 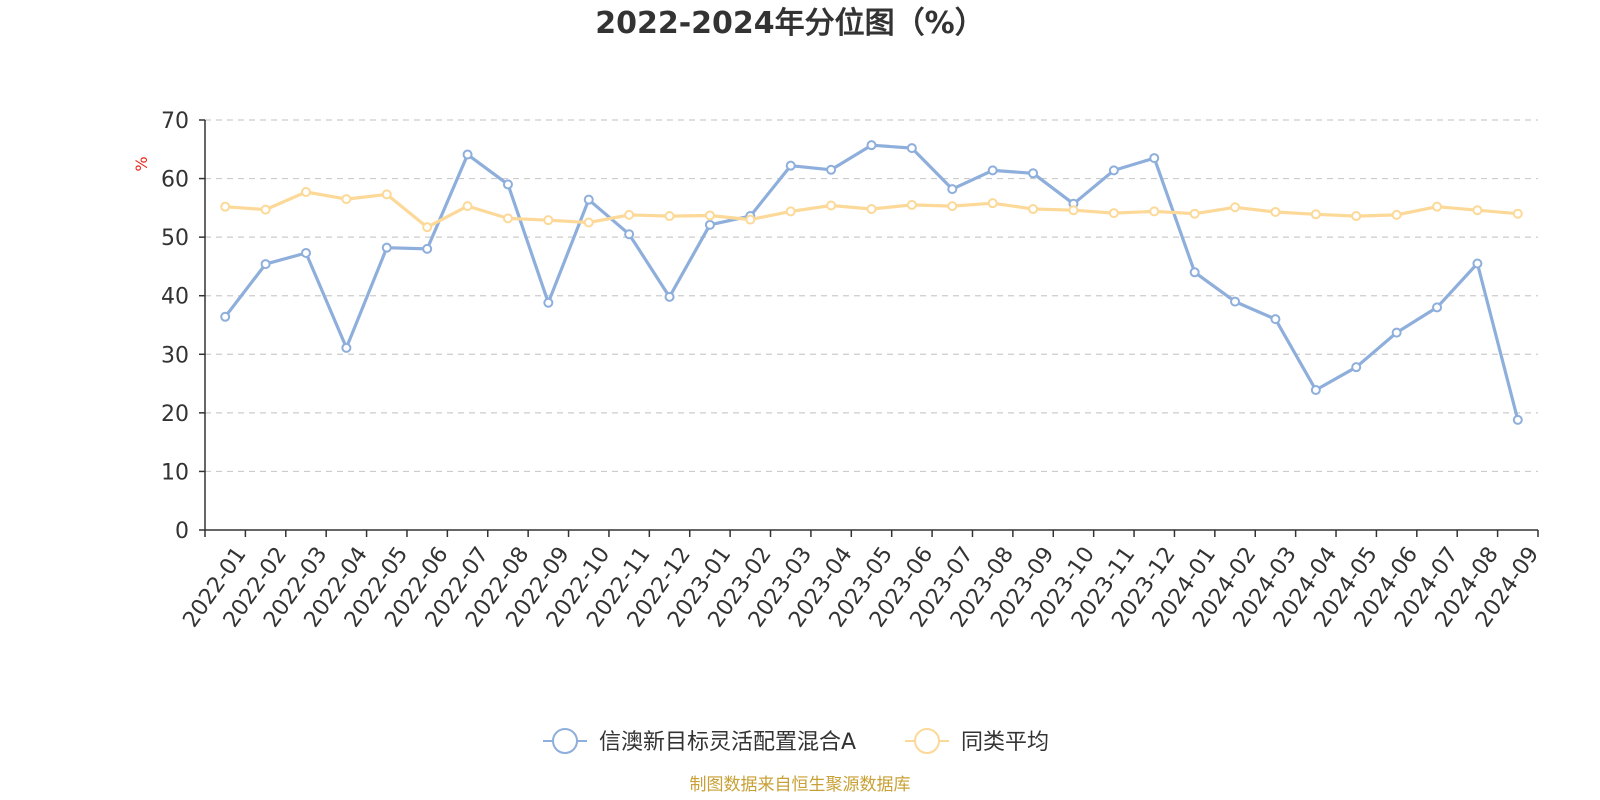 I want to click on y-tick-label: 30, so click(x=175, y=355).